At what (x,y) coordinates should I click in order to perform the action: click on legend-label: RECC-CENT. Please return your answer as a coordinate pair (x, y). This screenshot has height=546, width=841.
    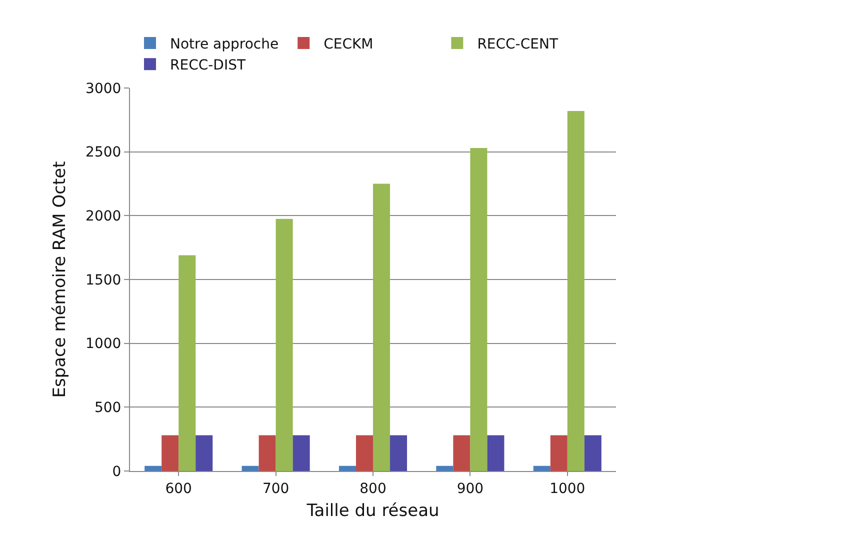
    Looking at the image, I should click on (517, 44).